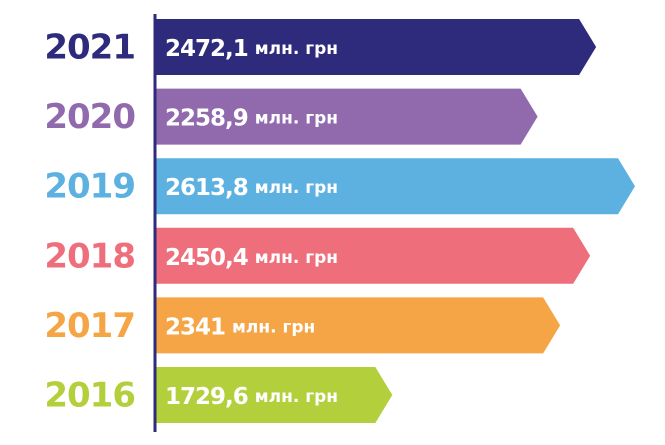 This screenshot has height=445, width=665. Describe the element at coordinates (251, 188) in the screenshot. I see `value-label: 2613,8 млн. грн` at that location.